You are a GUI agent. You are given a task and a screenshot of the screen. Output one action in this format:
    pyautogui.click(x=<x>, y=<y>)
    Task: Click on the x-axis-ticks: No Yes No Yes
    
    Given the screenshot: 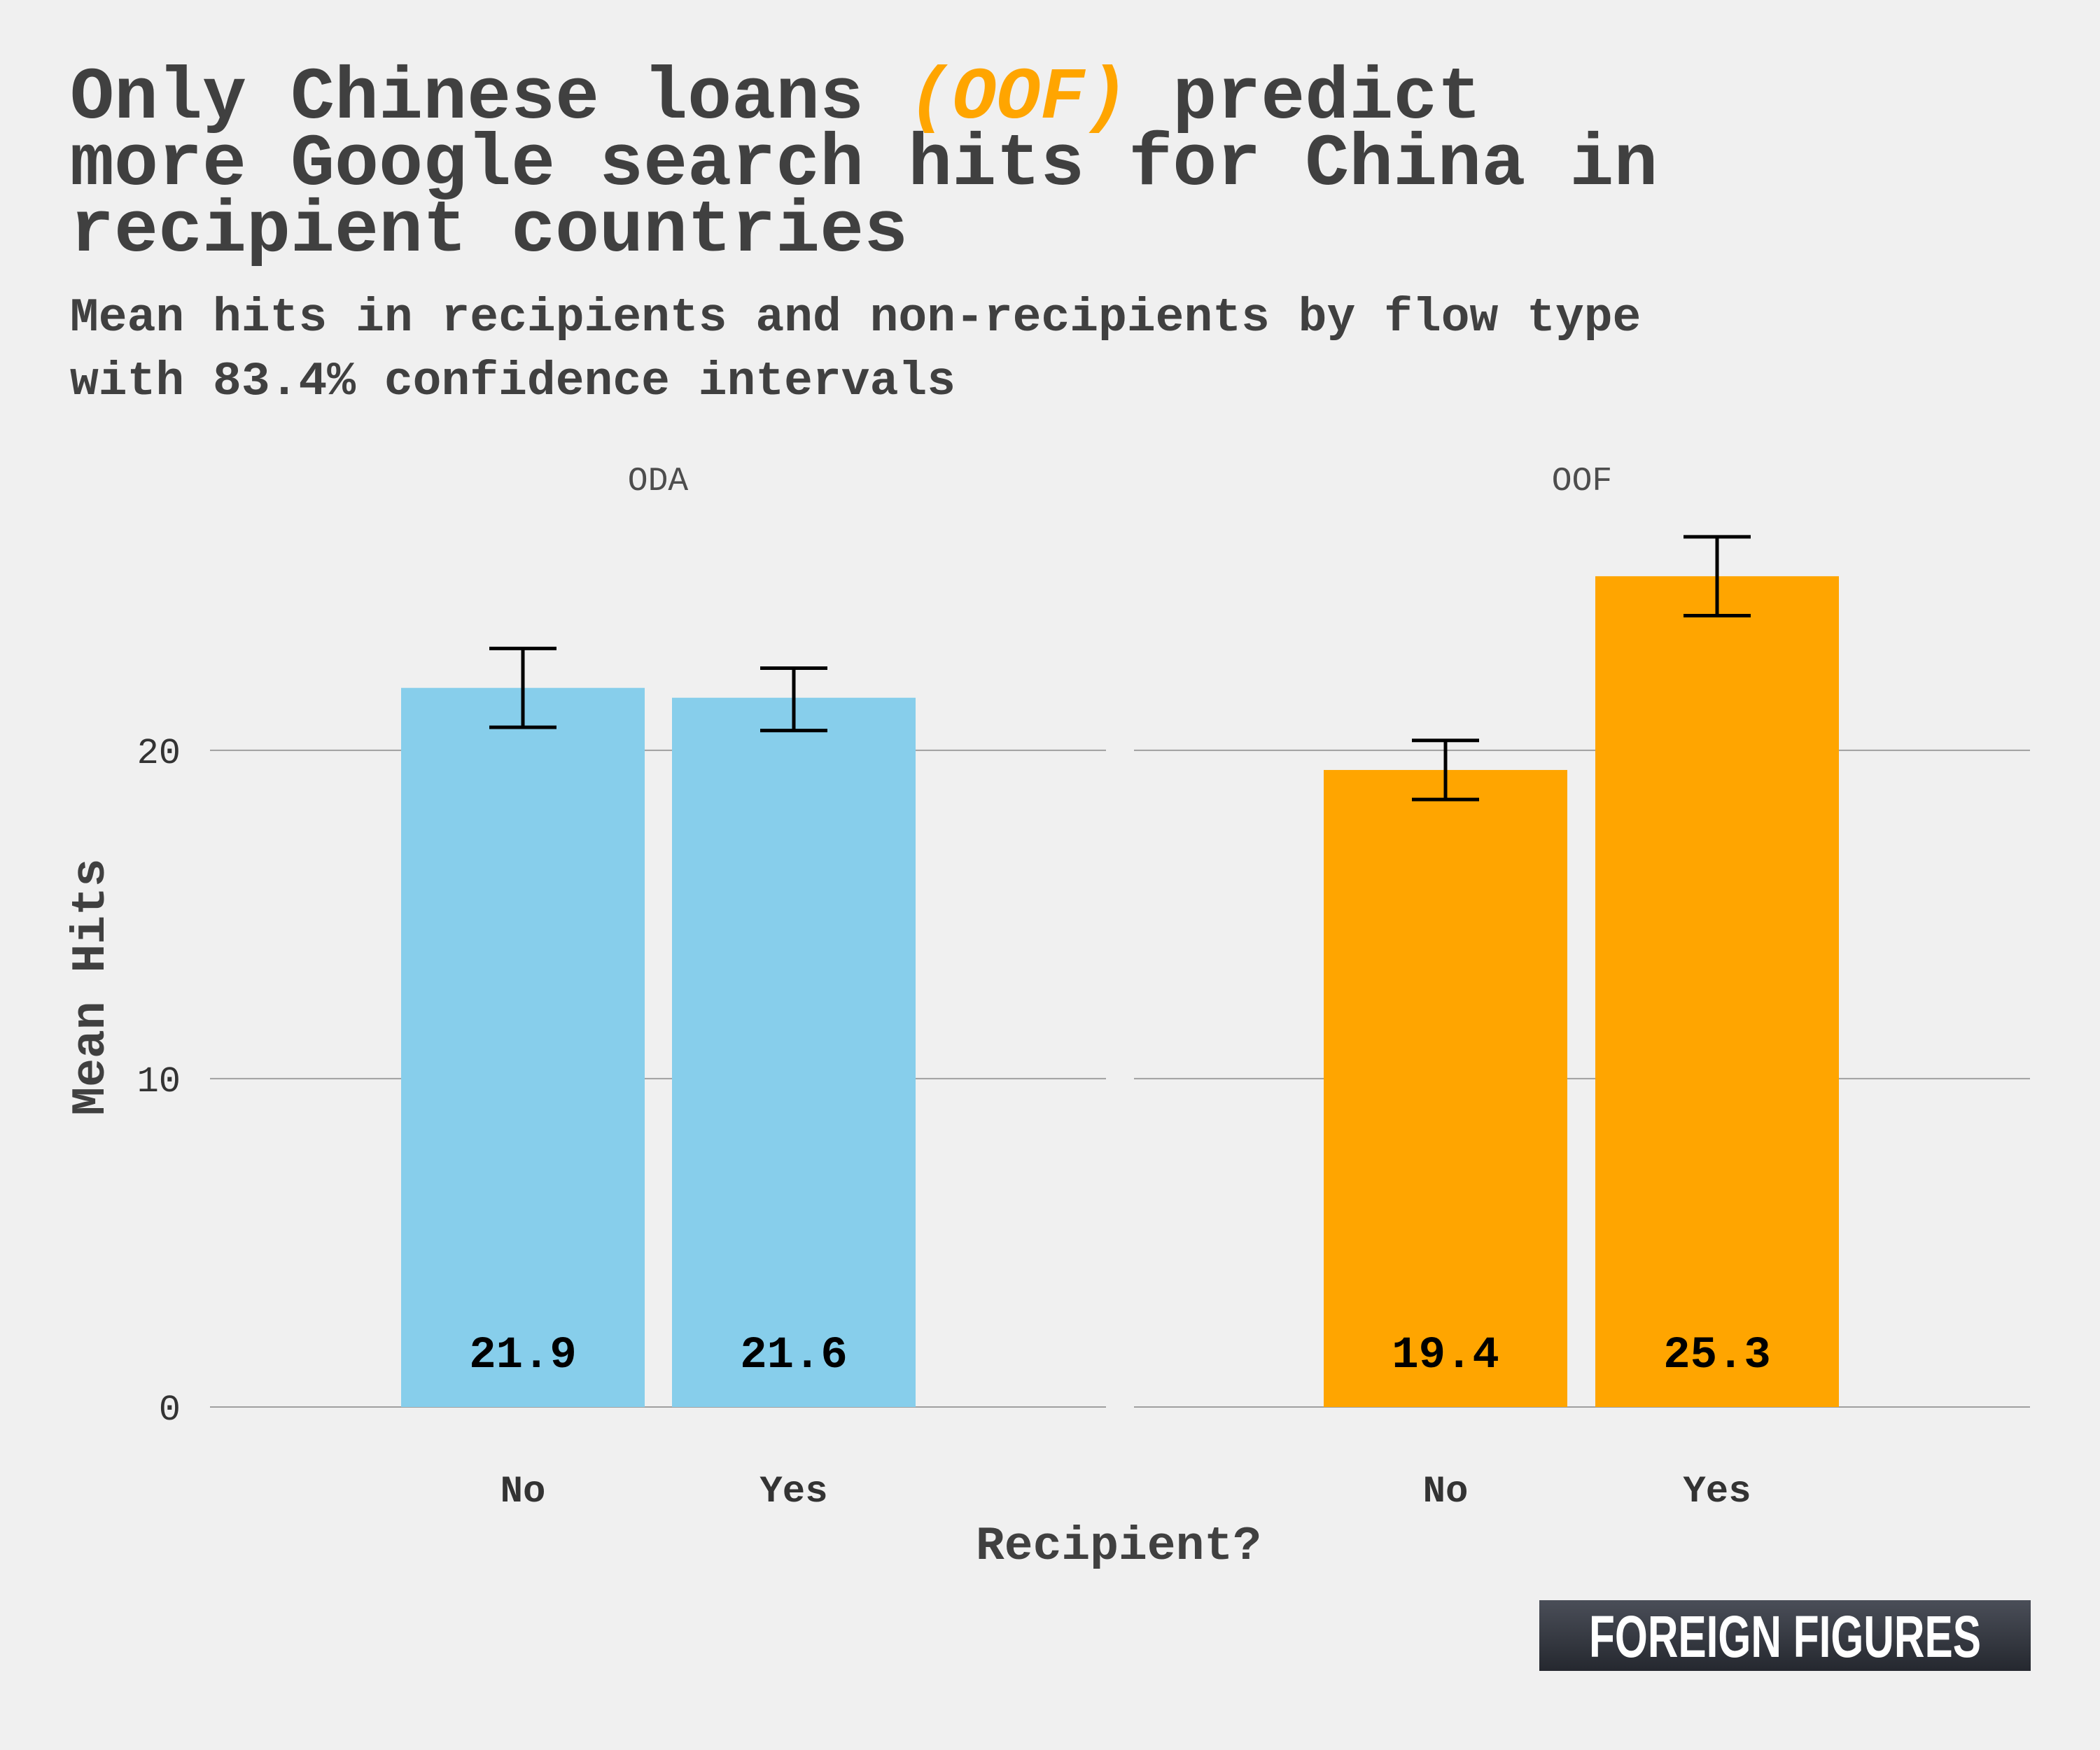 What is the action you would take?
    pyautogui.click(x=1125, y=1492)
    